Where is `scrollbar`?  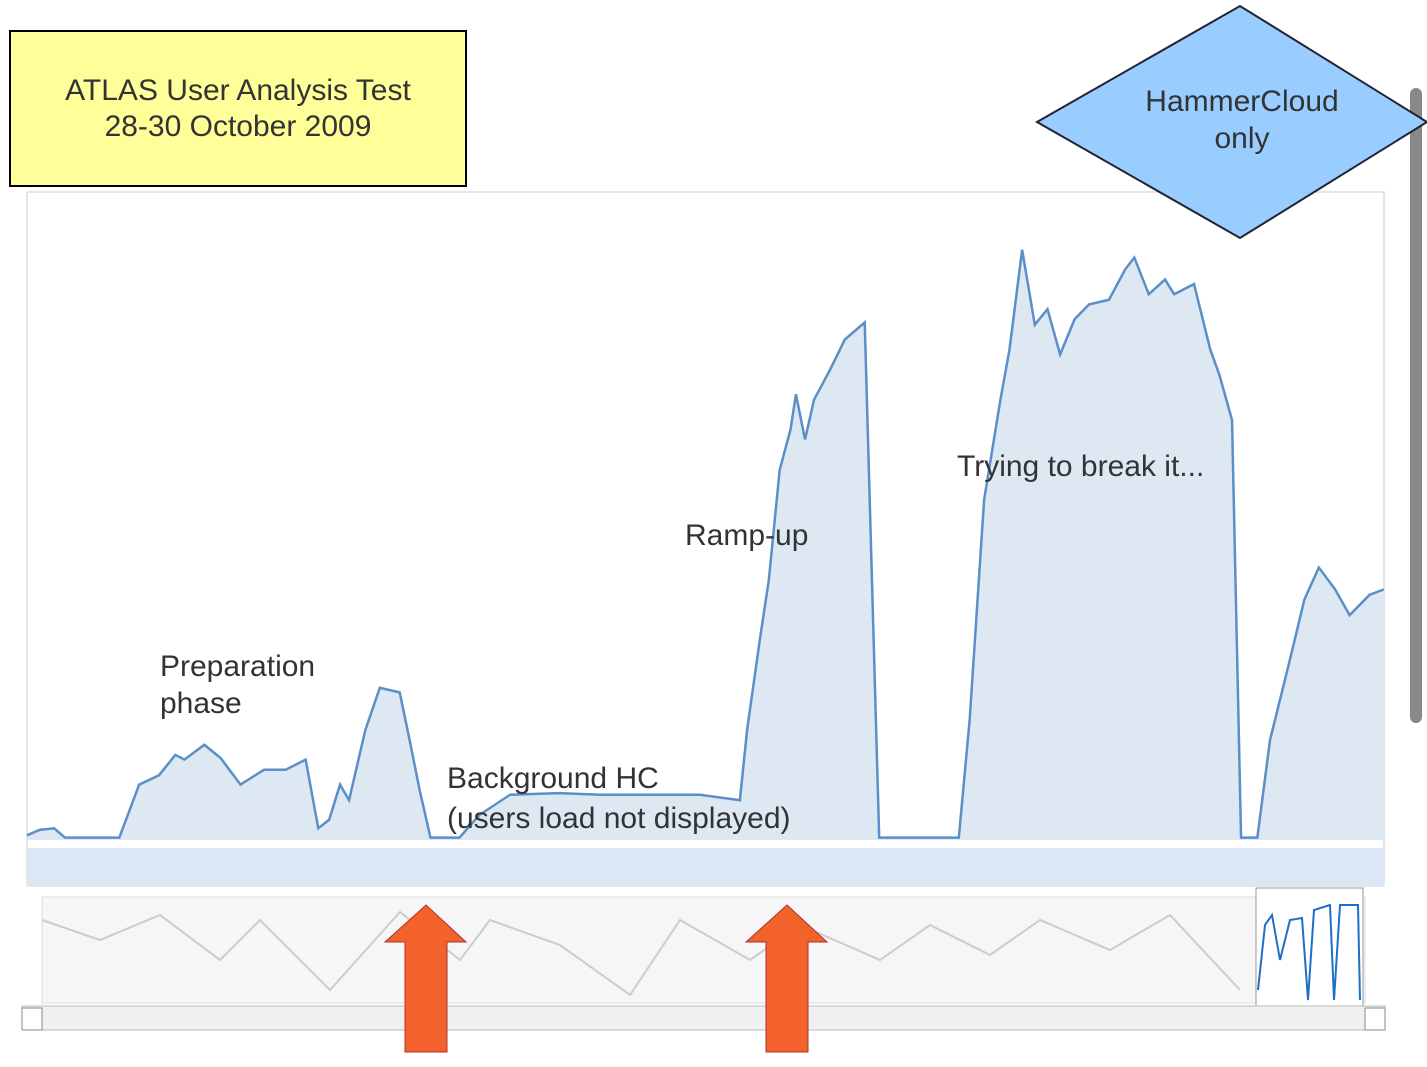 scrollbar is located at coordinates (703, 1018).